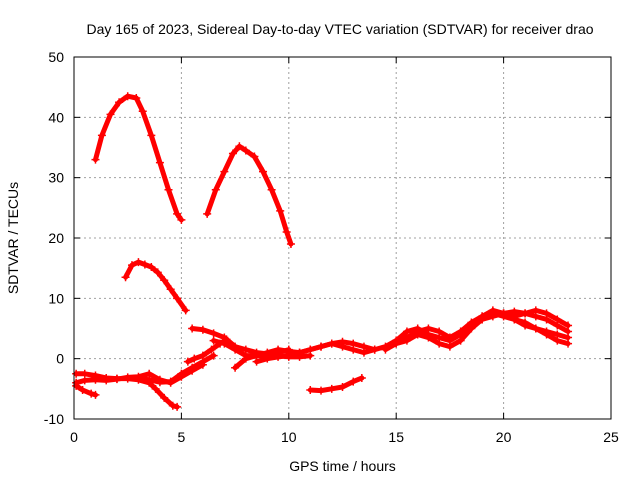 This screenshot has height=480, width=640. I want to click on y-tick-label: 0, so click(60, 359).